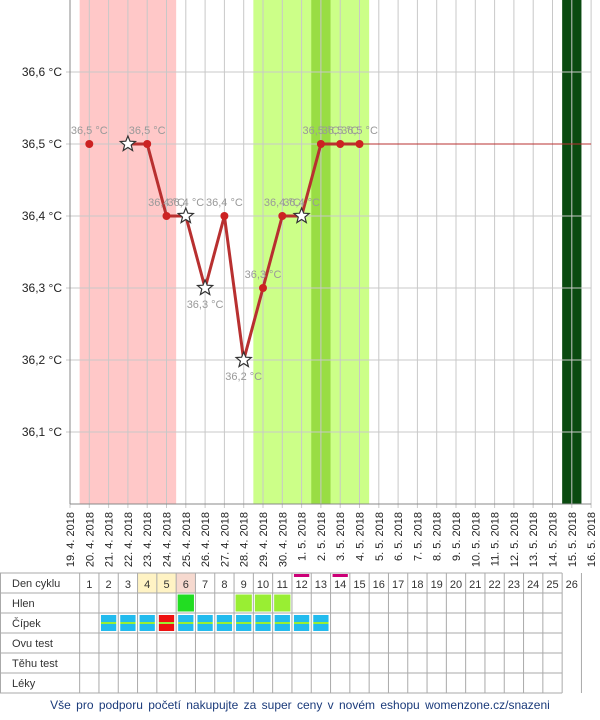  Describe the element at coordinates (379, 585) in the screenshot. I see `day-number: 16` at that location.